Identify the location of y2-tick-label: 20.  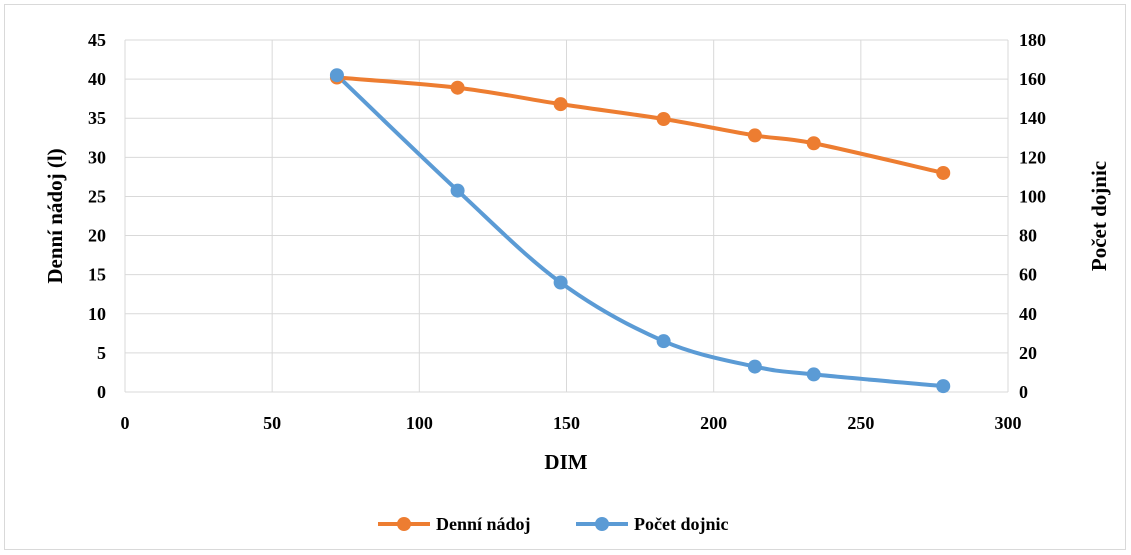
(1028, 353).